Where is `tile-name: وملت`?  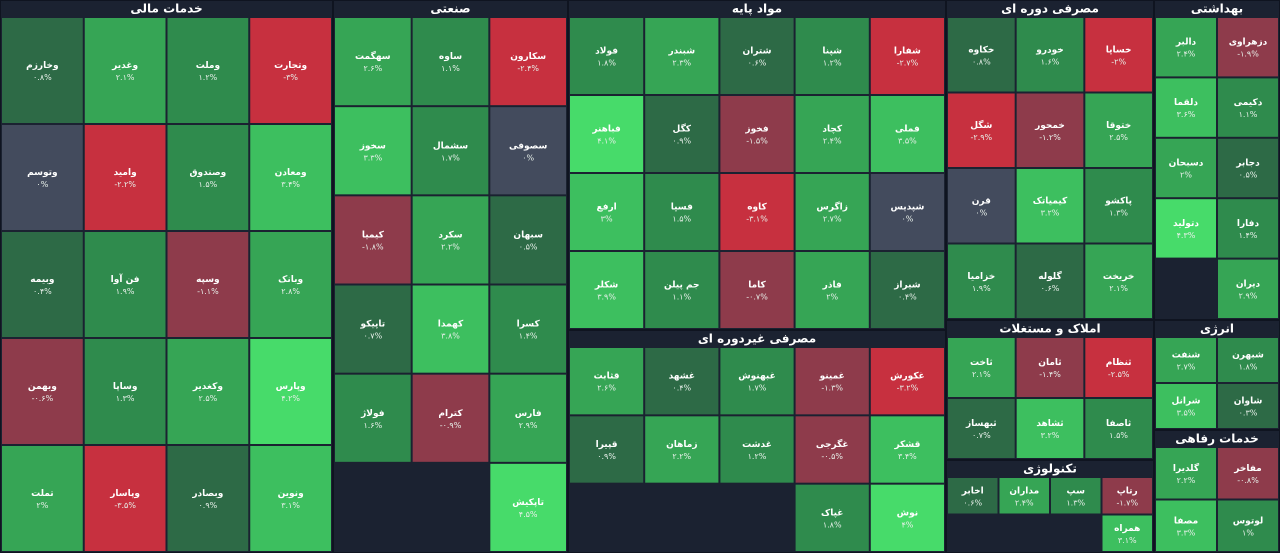
tile-name: وملت is located at coordinates (208, 66).